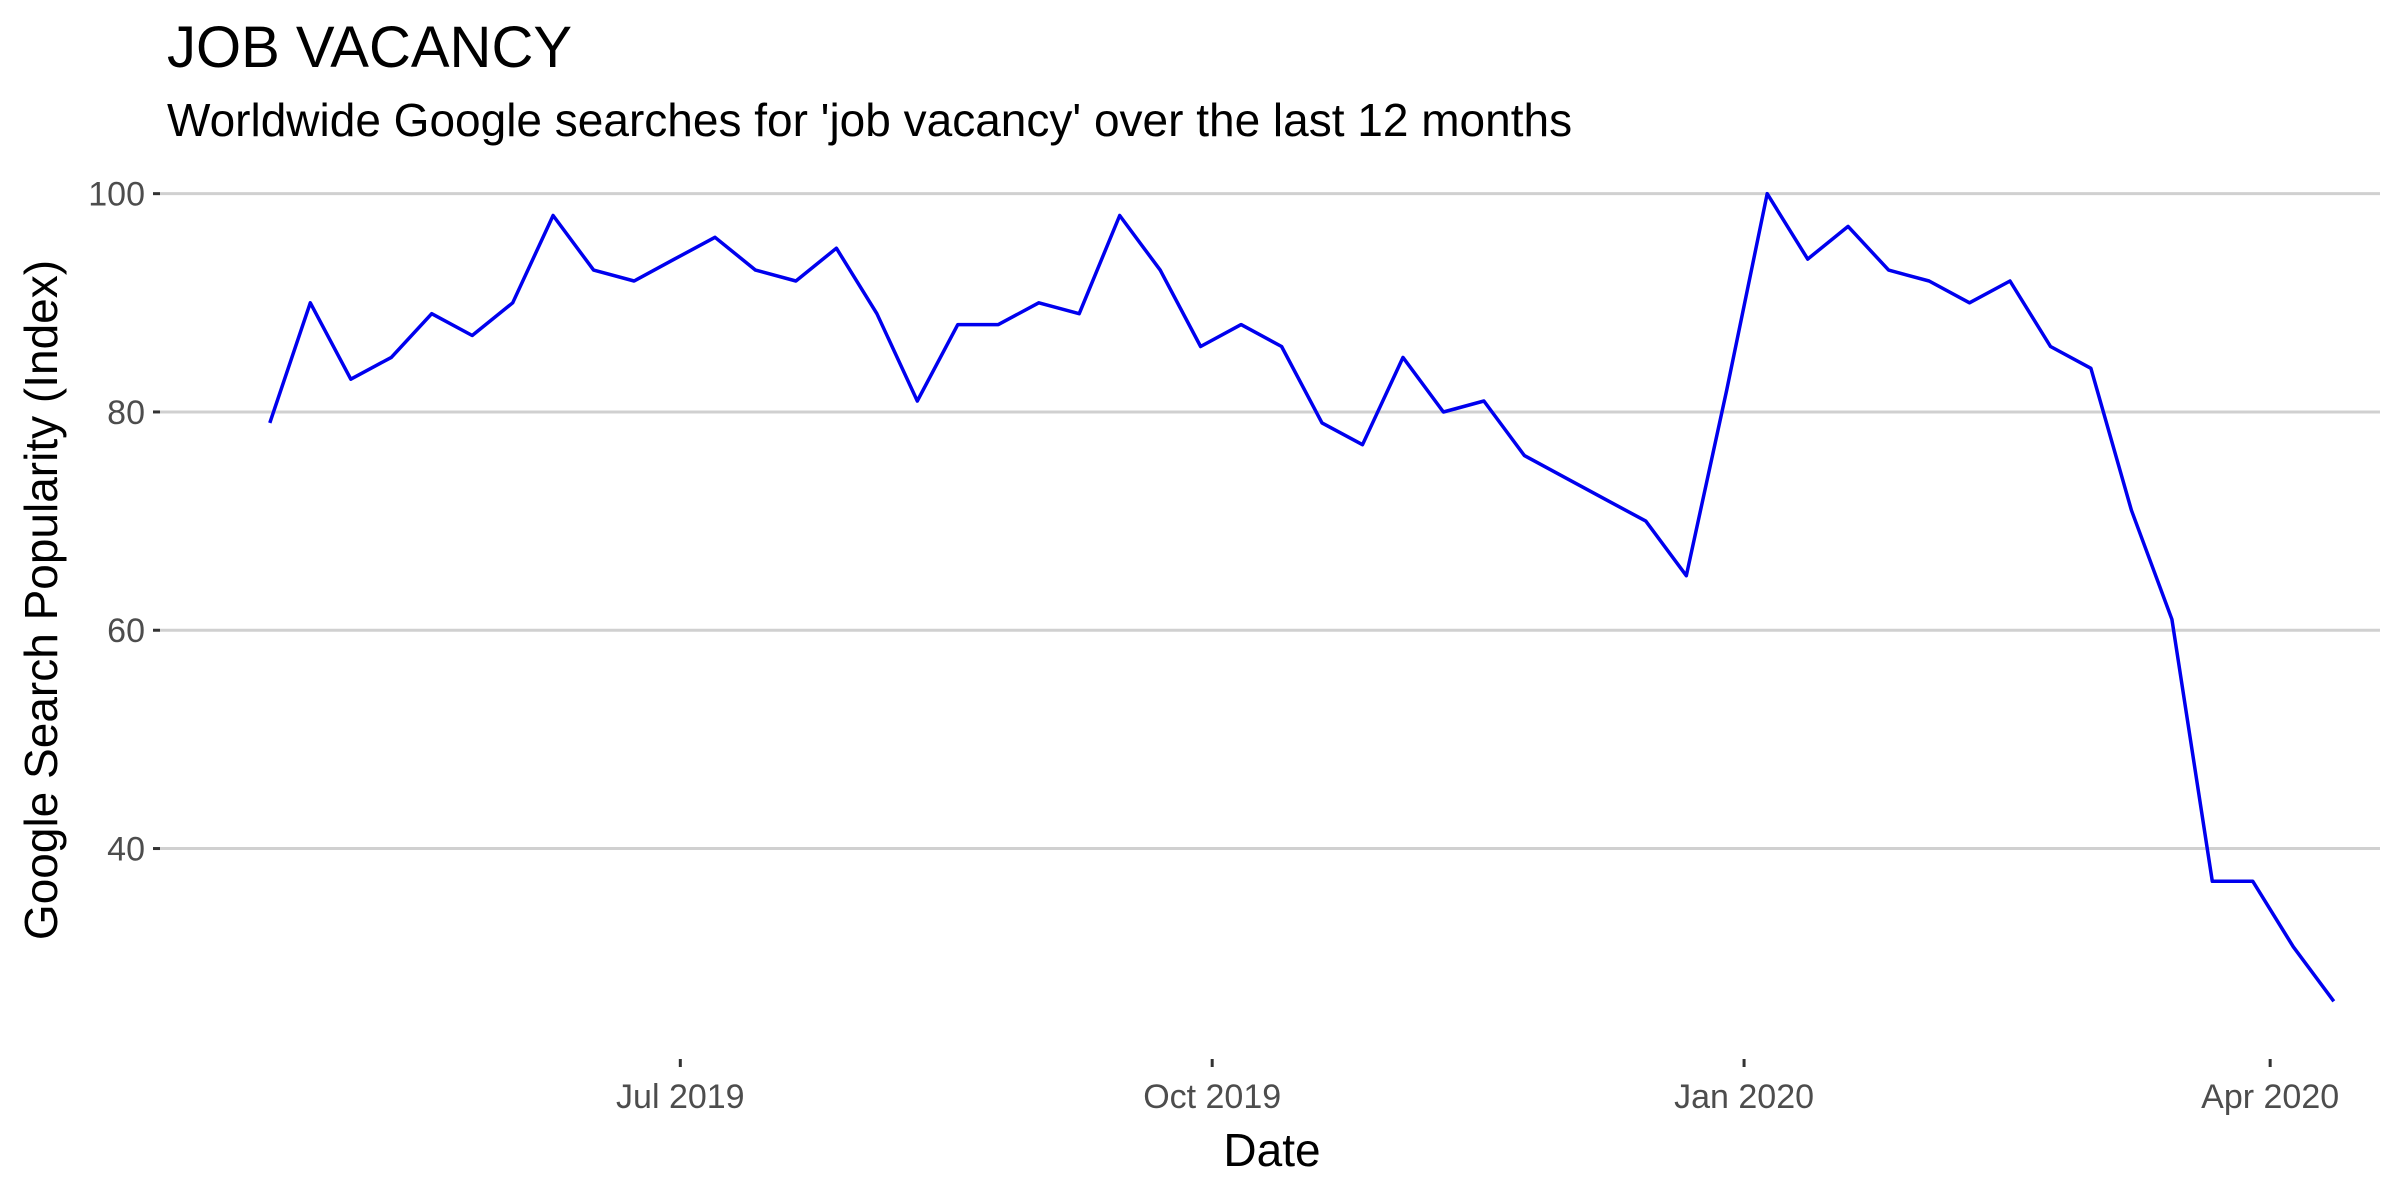  Describe the element at coordinates (41, 600) in the screenshot. I see `y-axis-title: Google Search Popularity (Index)` at that location.